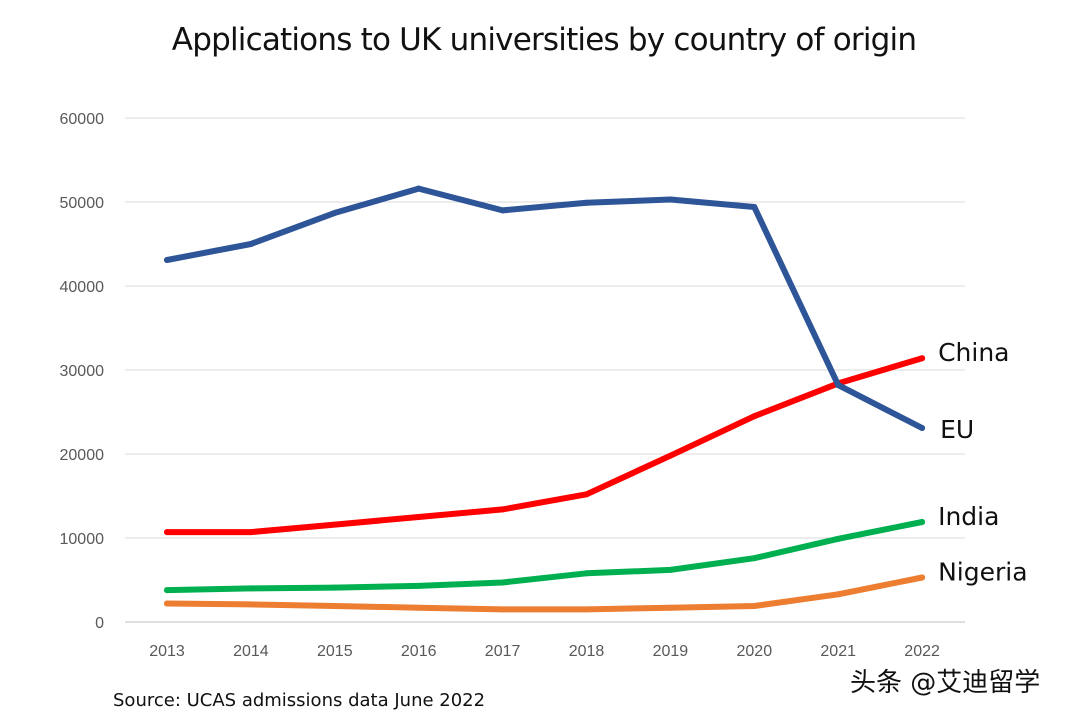  I want to click on x-tick-label: 2019, so click(671, 651).